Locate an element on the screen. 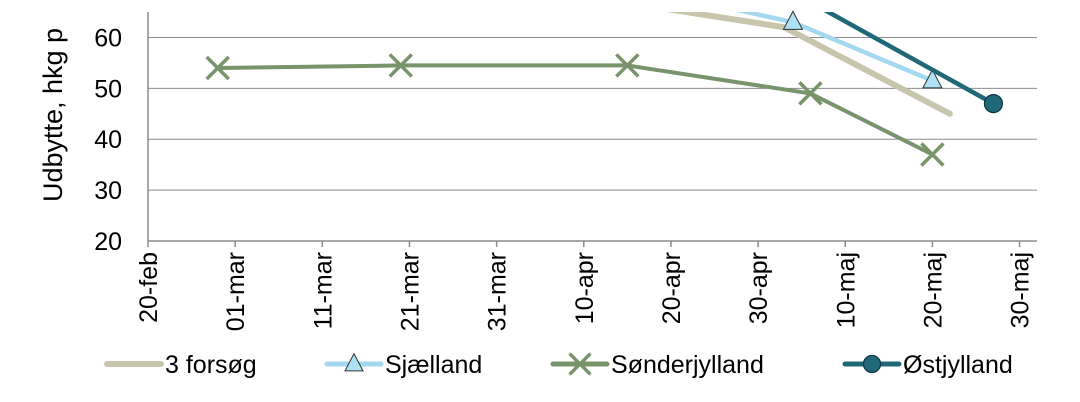  y-tick-label: 60 is located at coordinates (108, 38).